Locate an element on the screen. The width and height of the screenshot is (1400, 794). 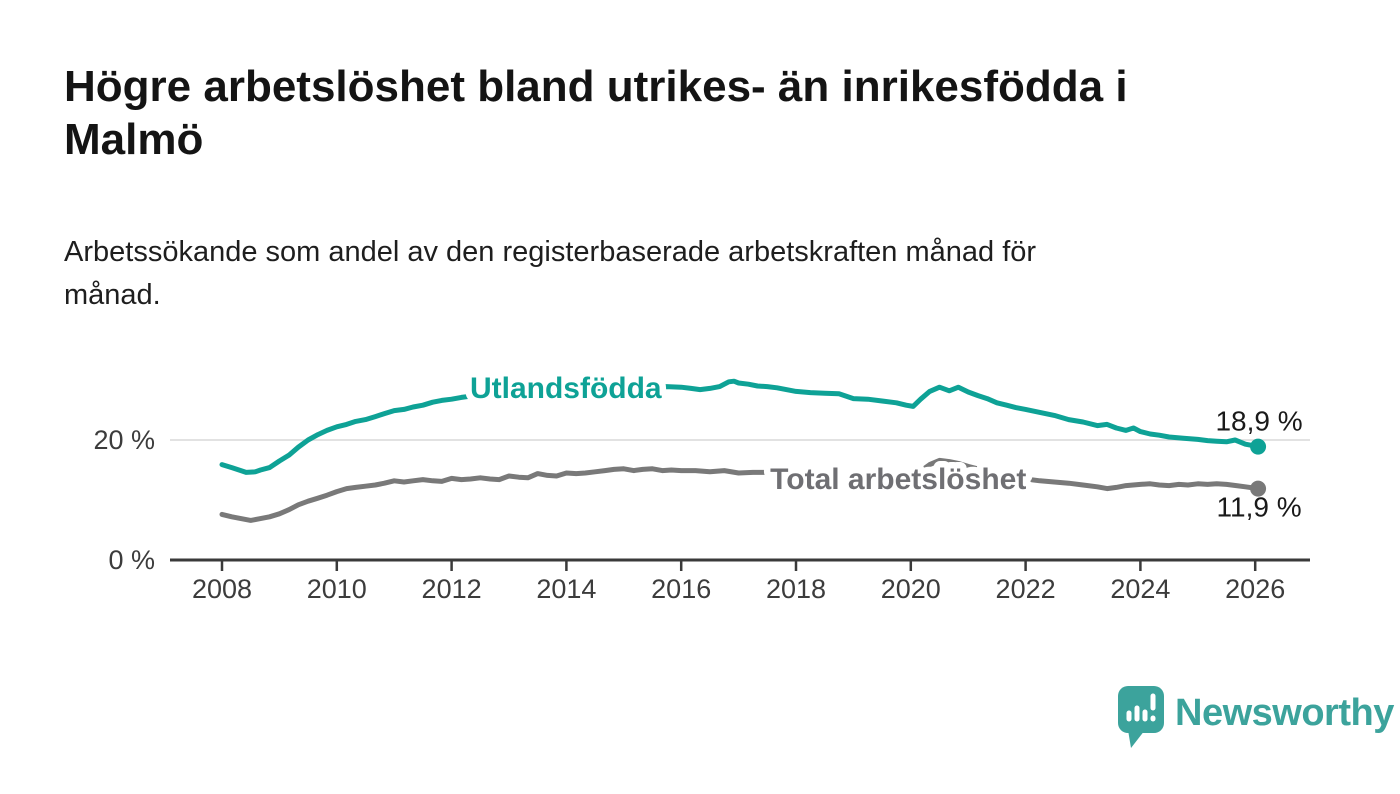
y-axis-tick-label-0: 0 % is located at coordinates (131, 560).